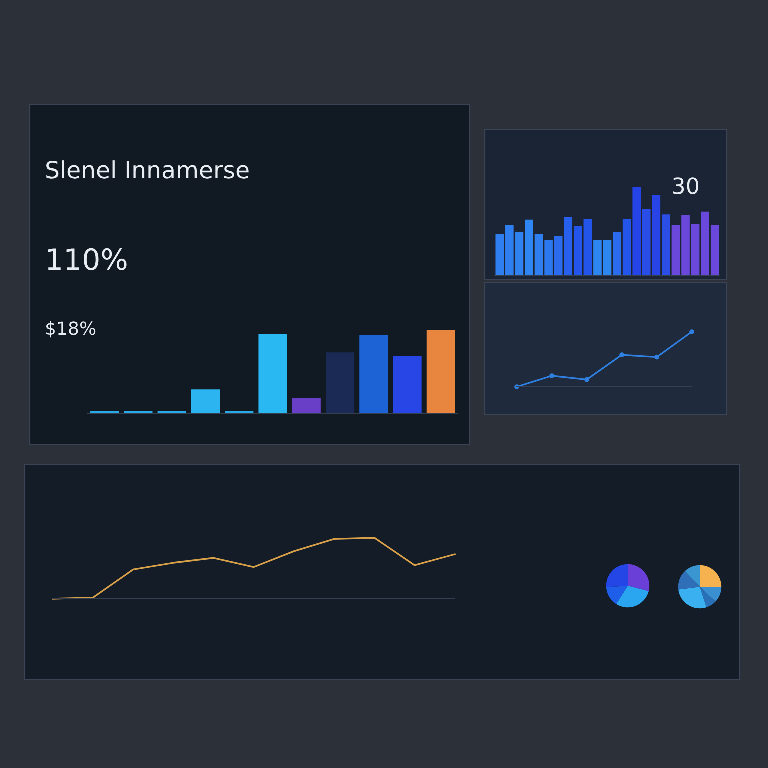 This screenshot has height=768, width=768. I want to click on annotation: 30, so click(686, 186).